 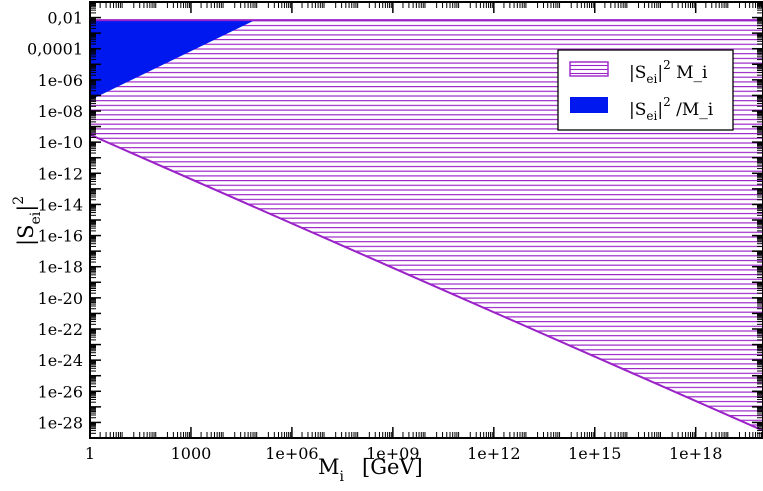 What do you see at coordinates (589, 69) in the screenshot?
I see `legend-swatch-hatched` at bounding box center [589, 69].